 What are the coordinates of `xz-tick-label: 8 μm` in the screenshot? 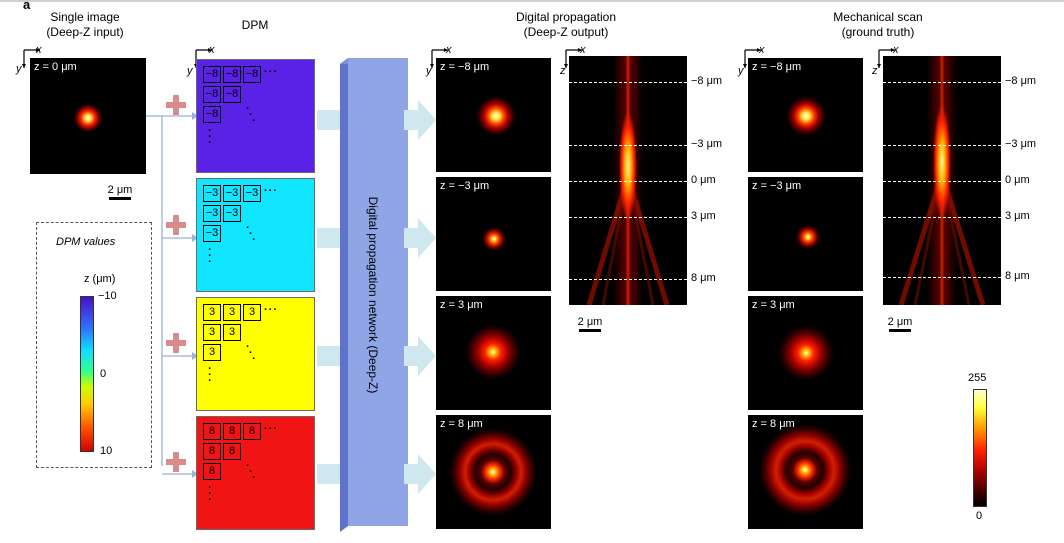 It's located at (703, 278).